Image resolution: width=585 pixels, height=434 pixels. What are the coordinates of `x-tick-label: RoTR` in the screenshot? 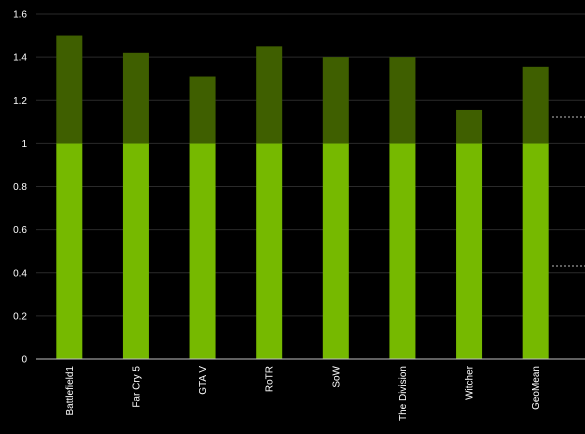 It's located at (270, 379).